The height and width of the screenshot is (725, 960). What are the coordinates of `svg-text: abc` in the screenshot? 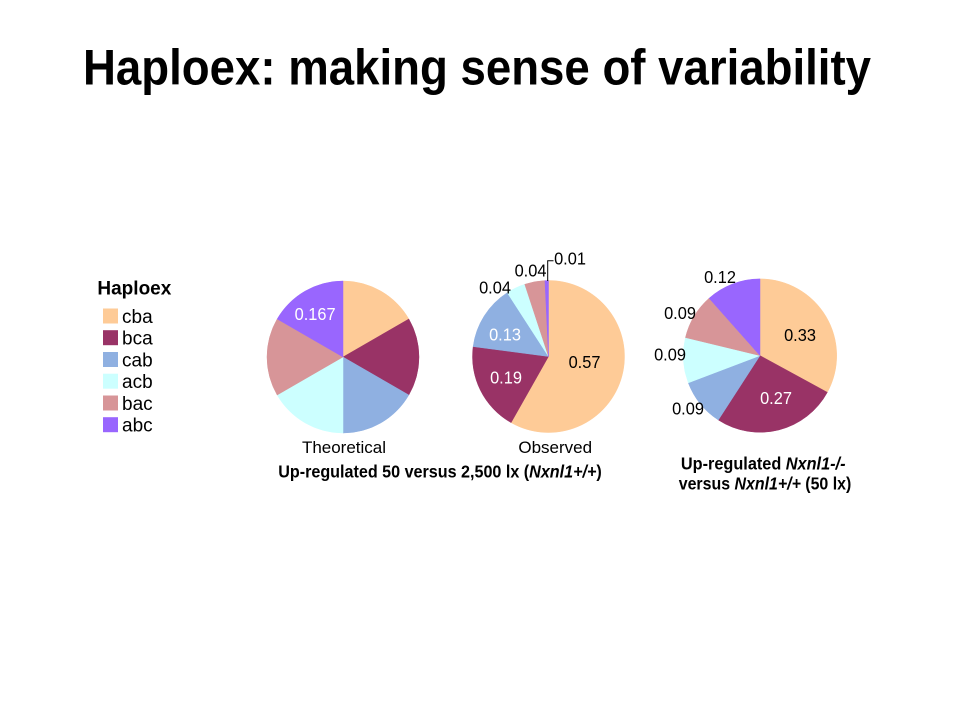 It's located at (137, 426).